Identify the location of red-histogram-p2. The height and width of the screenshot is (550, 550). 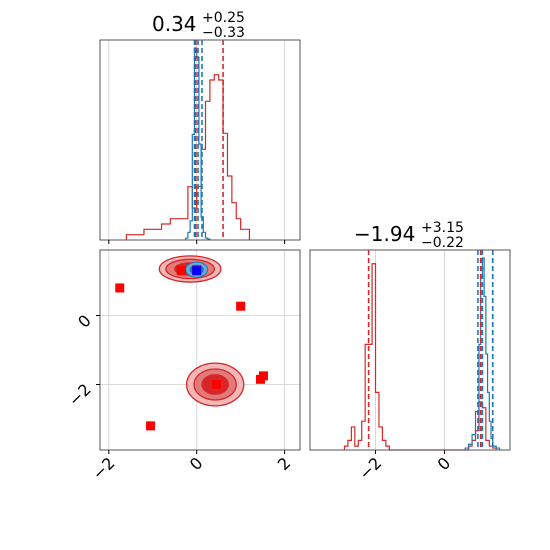
(420, 357).